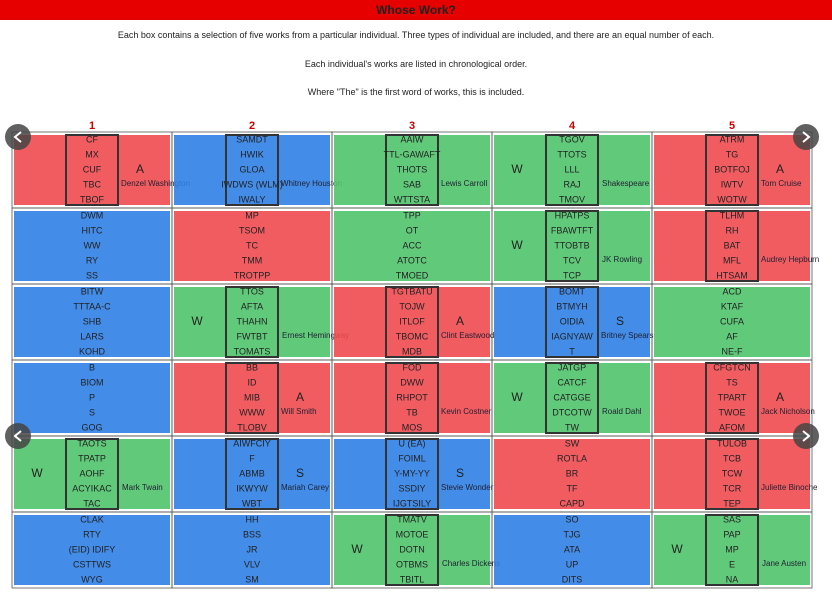 This screenshot has width=832, height=600. Describe the element at coordinates (92, 519) in the screenshot. I see `work-code: CLAK` at that location.